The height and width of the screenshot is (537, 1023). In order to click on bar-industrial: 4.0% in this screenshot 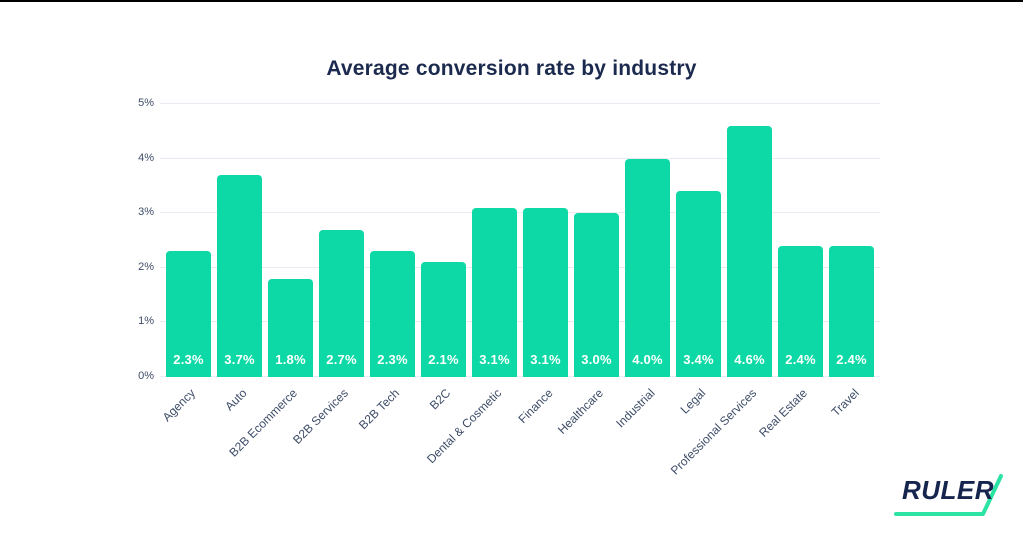, I will do `click(647, 267)`.